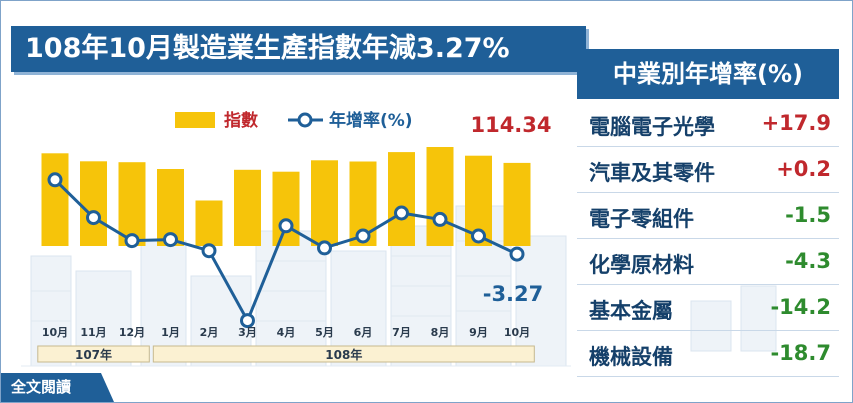 Image resolution: width=853 pixels, height=403 pixels. Describe the element at coordinates (57, 387) in the screenshot. I see `read-full-text-button: 全文閱讀` at that location.